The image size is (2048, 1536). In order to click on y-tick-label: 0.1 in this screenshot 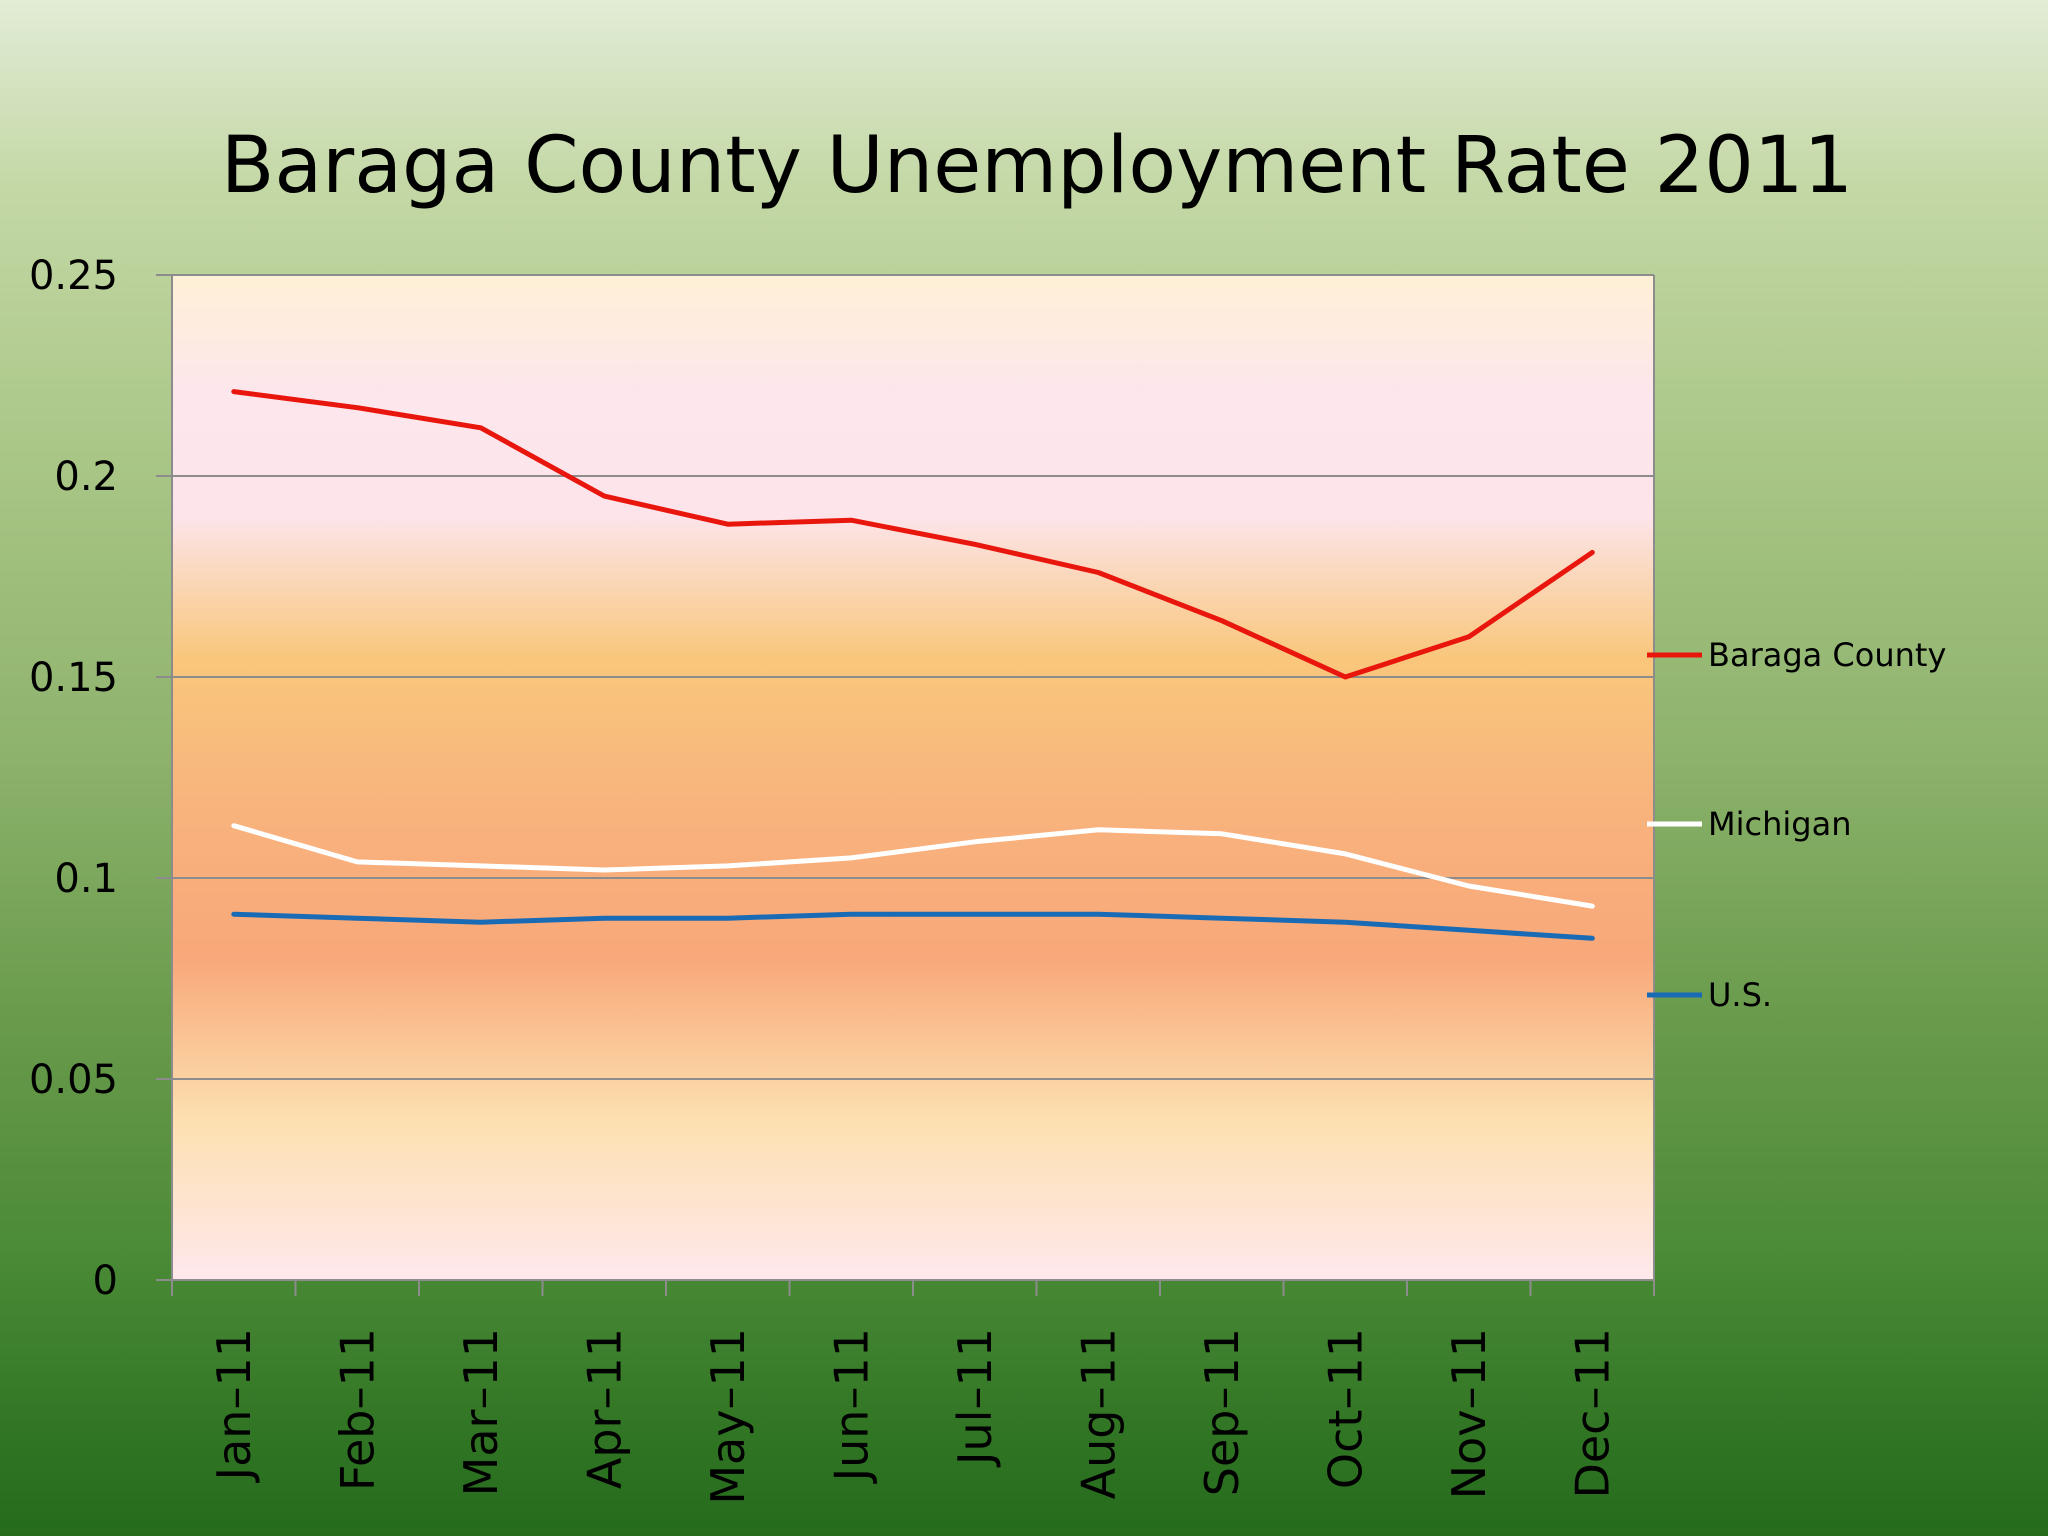, I will do `click(86, 879)`.